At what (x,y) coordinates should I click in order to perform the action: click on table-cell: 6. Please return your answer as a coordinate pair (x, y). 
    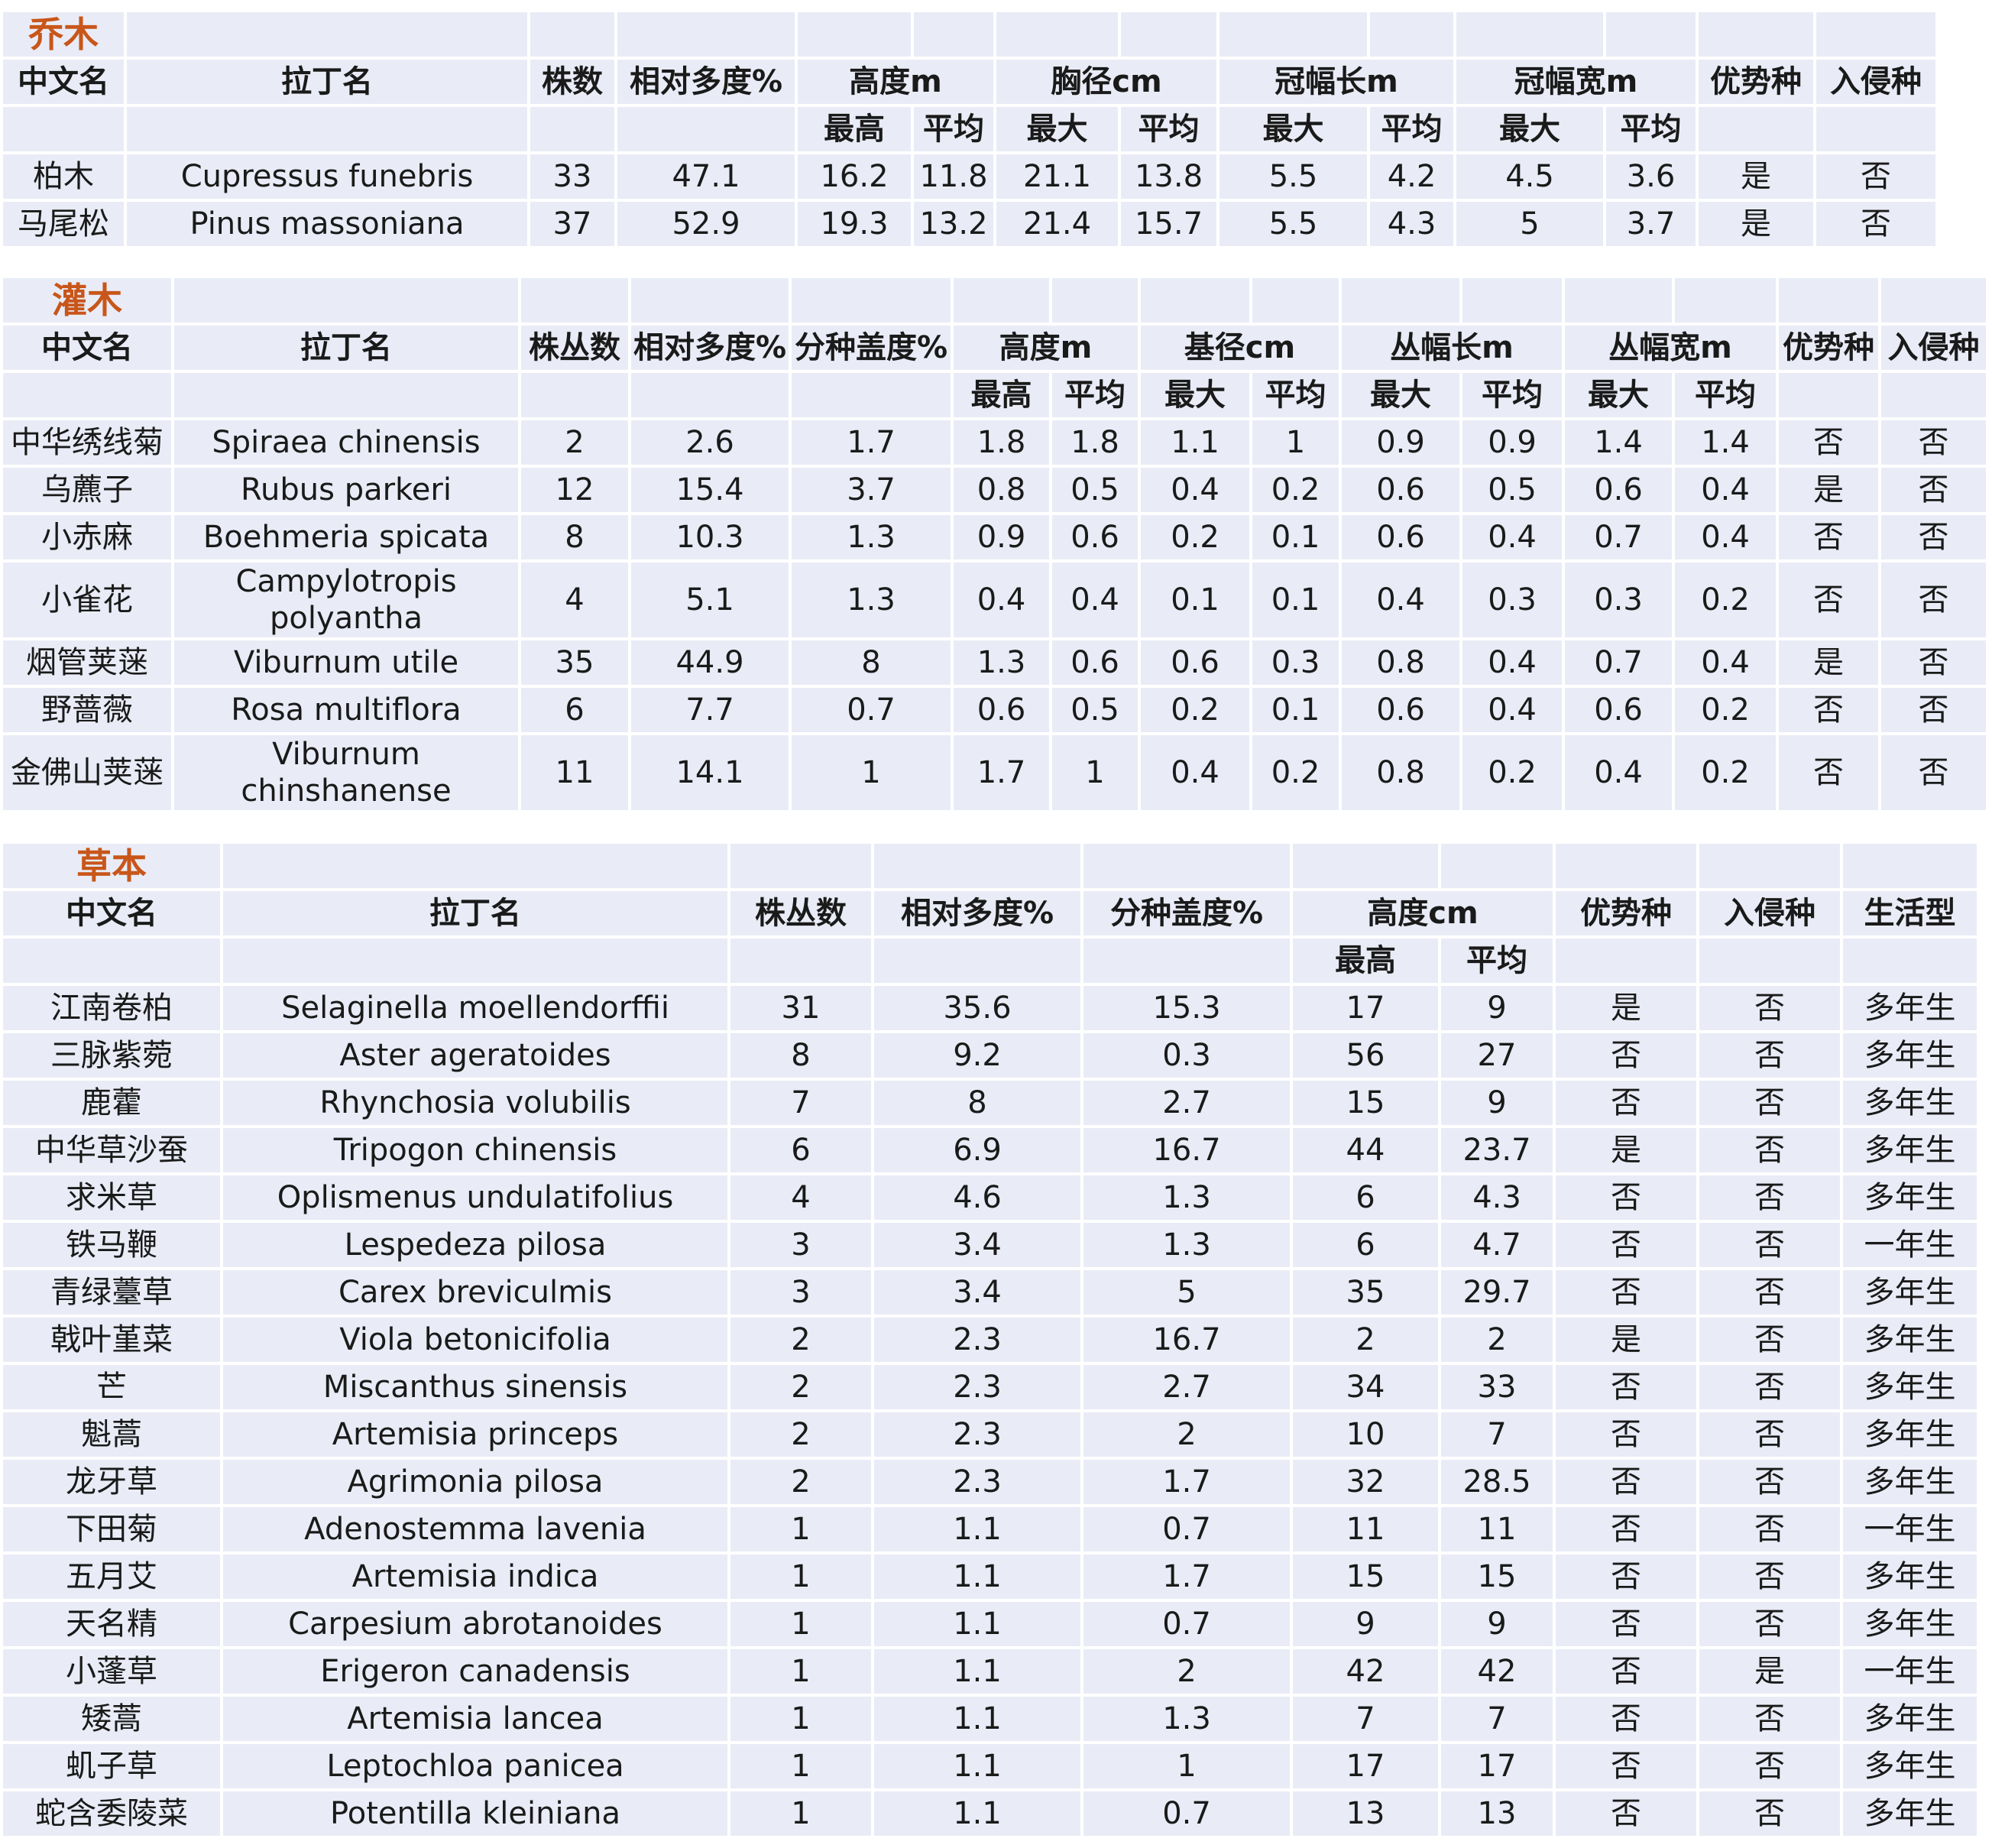
    Looking at the image, I should click on (1366, 1245).